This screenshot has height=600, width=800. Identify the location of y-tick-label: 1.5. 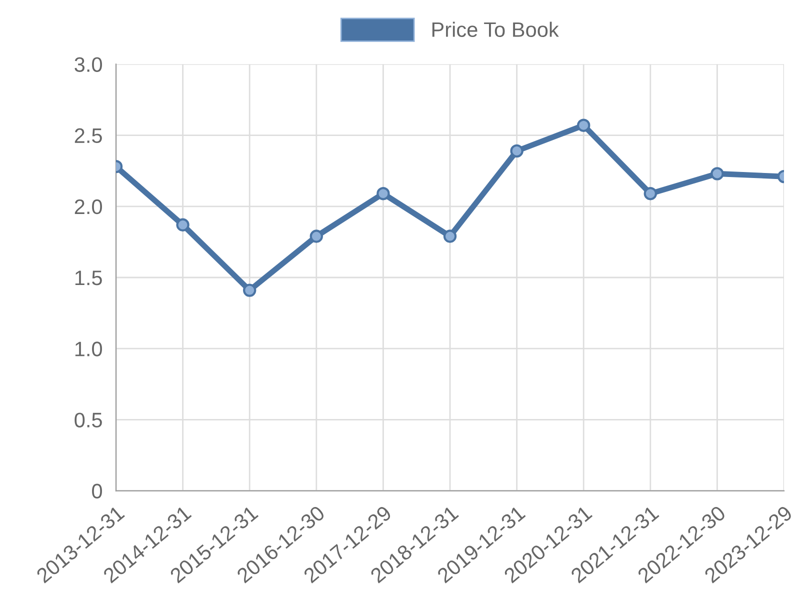
(88, 278).